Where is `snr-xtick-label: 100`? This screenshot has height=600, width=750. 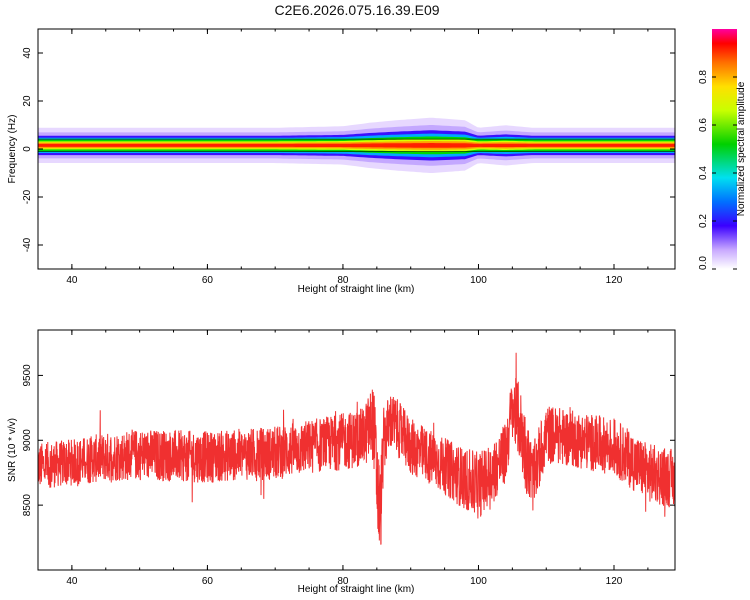 snr-xtick-label: 100 is located at coordinates (478, 581).